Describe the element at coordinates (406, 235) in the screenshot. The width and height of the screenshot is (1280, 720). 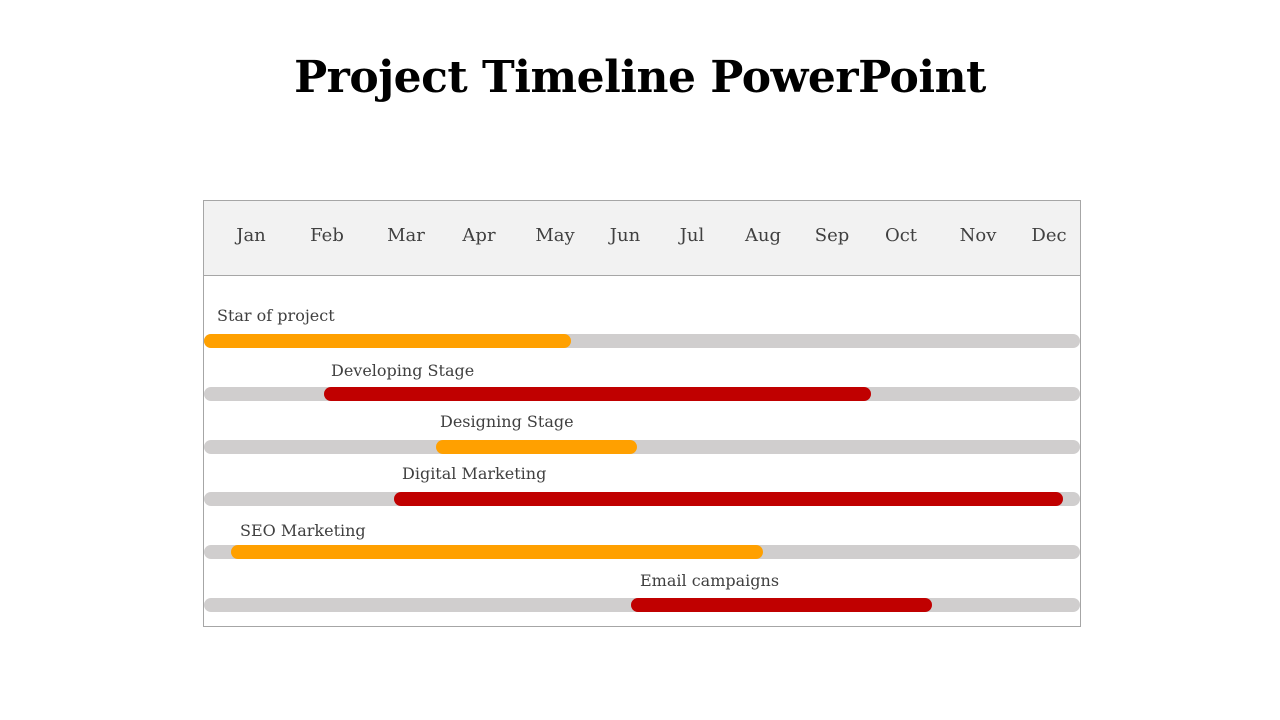
I see `month-label-mar: Mar` at that location.